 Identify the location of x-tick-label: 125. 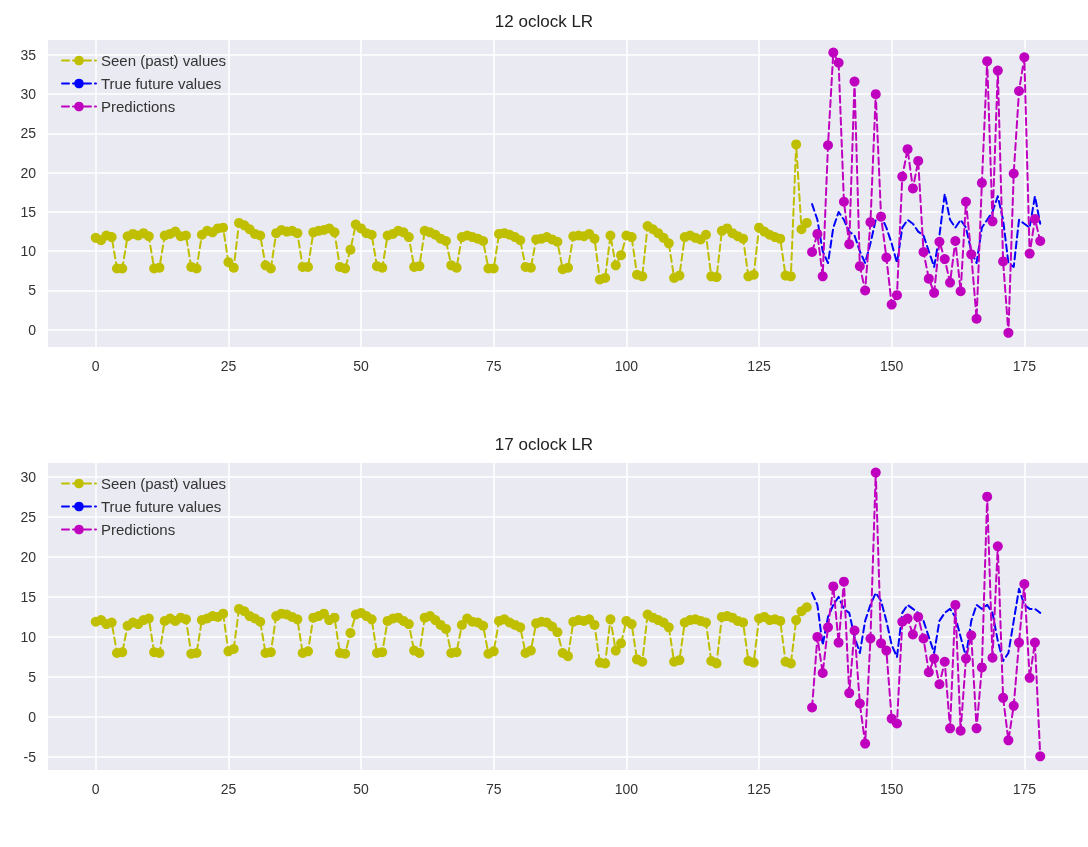
(759, 366).